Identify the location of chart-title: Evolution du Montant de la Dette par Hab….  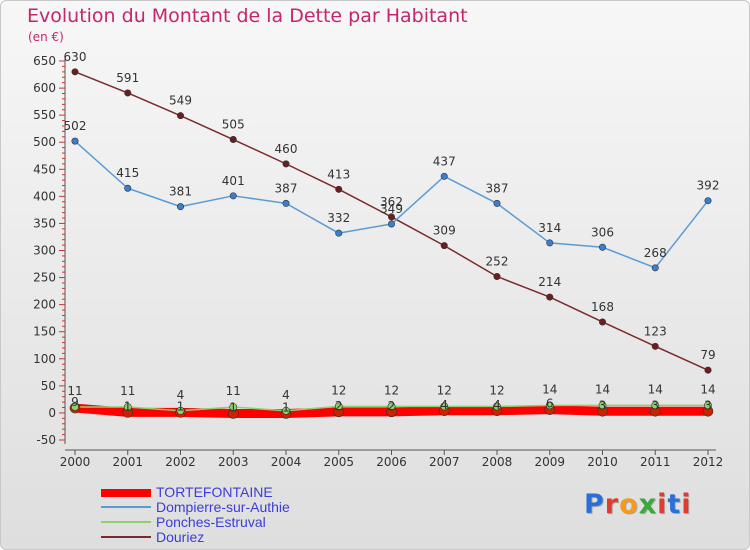
(247, 16).